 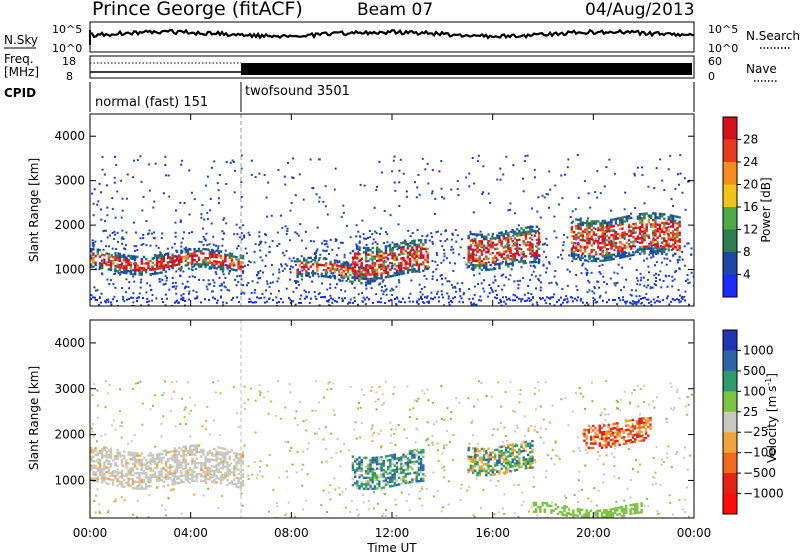 I want to click on colorbar-tick: 100, so click(x=754, y=391).